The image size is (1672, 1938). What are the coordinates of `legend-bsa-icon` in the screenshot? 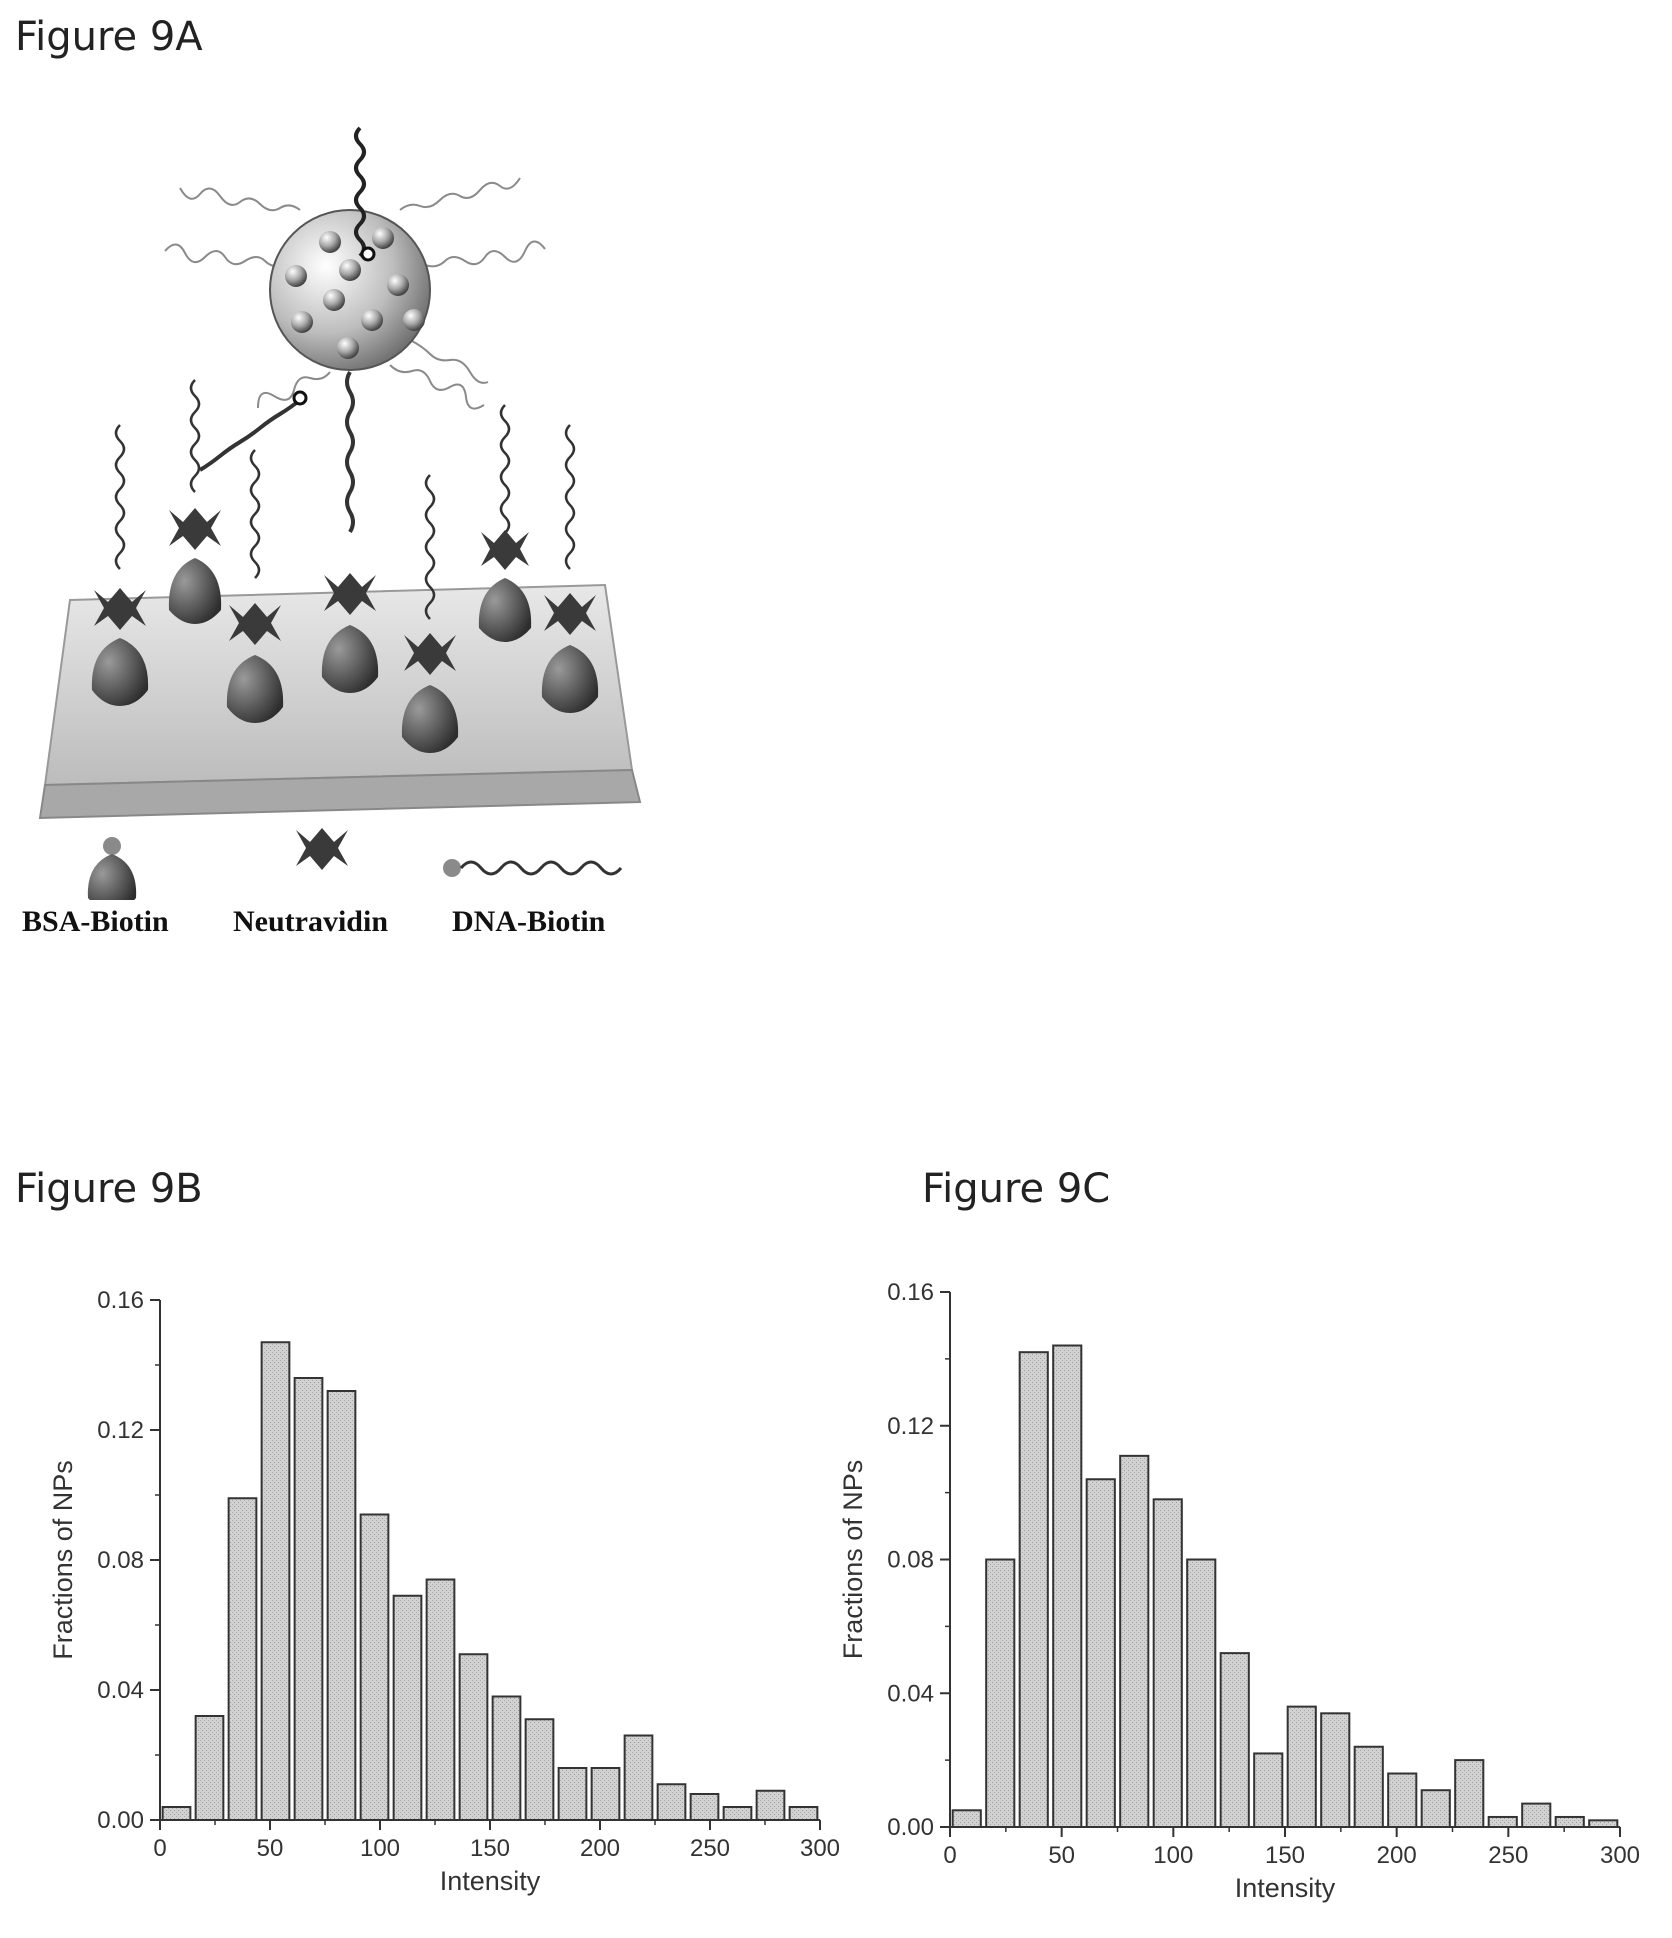 It's located at (112, 868).